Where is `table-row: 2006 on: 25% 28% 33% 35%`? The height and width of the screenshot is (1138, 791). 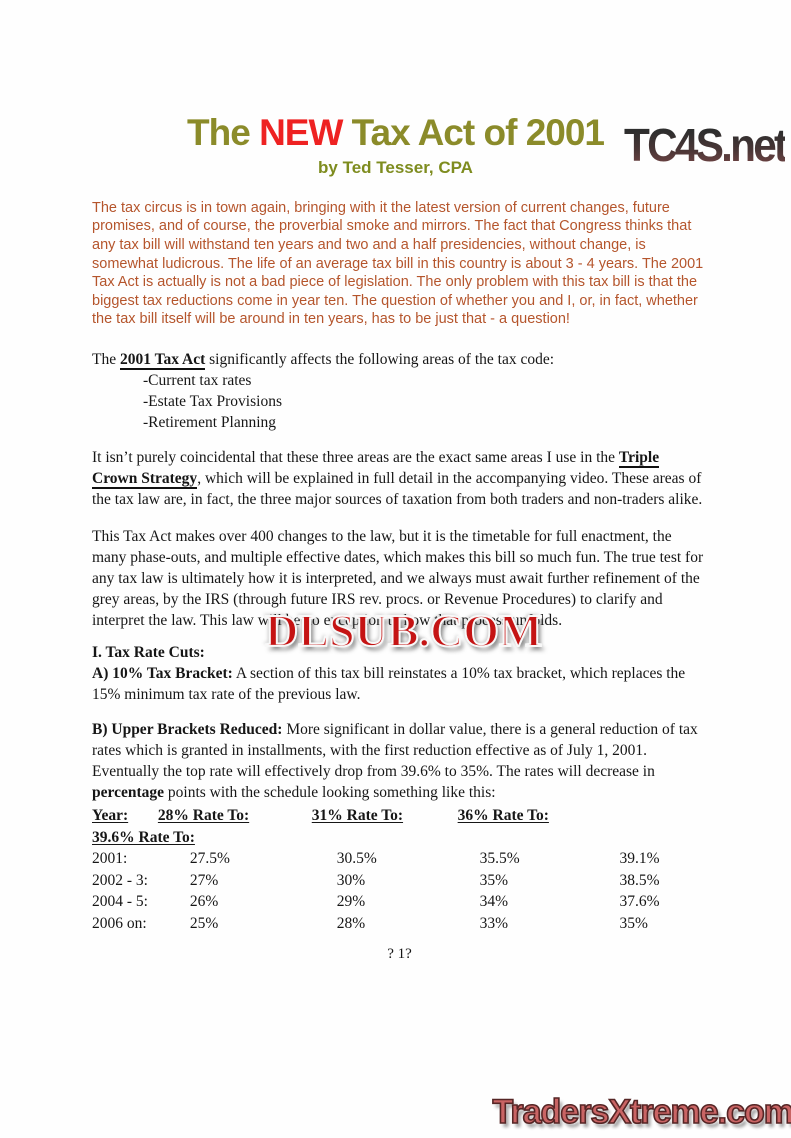 table-row: 2006 on: 25% 28% 33% 35% is located at coordinates (399, 924).